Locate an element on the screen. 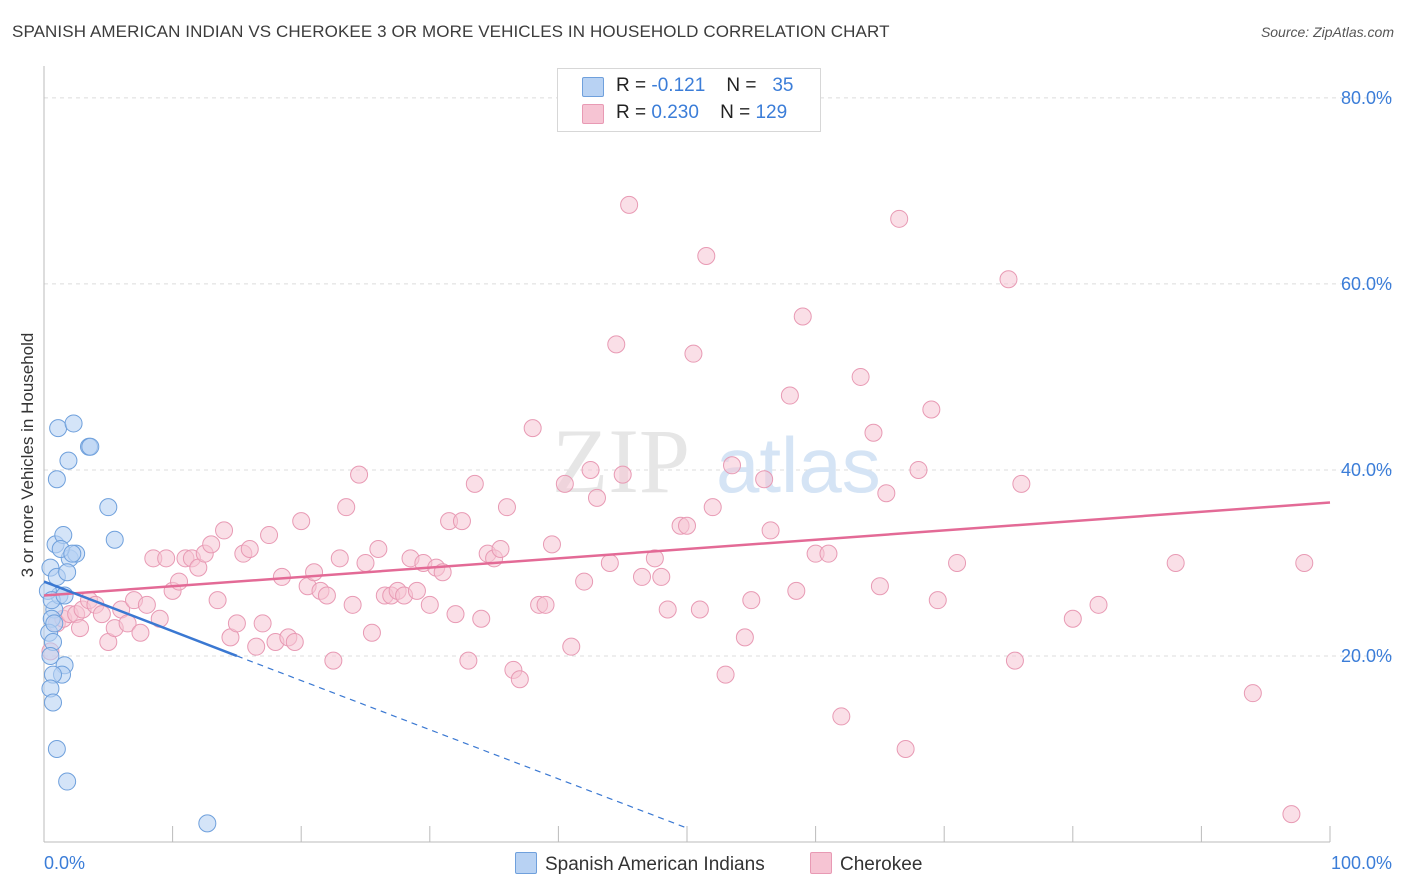 The image size is (1406, 892). watermark: ZIP atlas is located at coordinates (716, 461).